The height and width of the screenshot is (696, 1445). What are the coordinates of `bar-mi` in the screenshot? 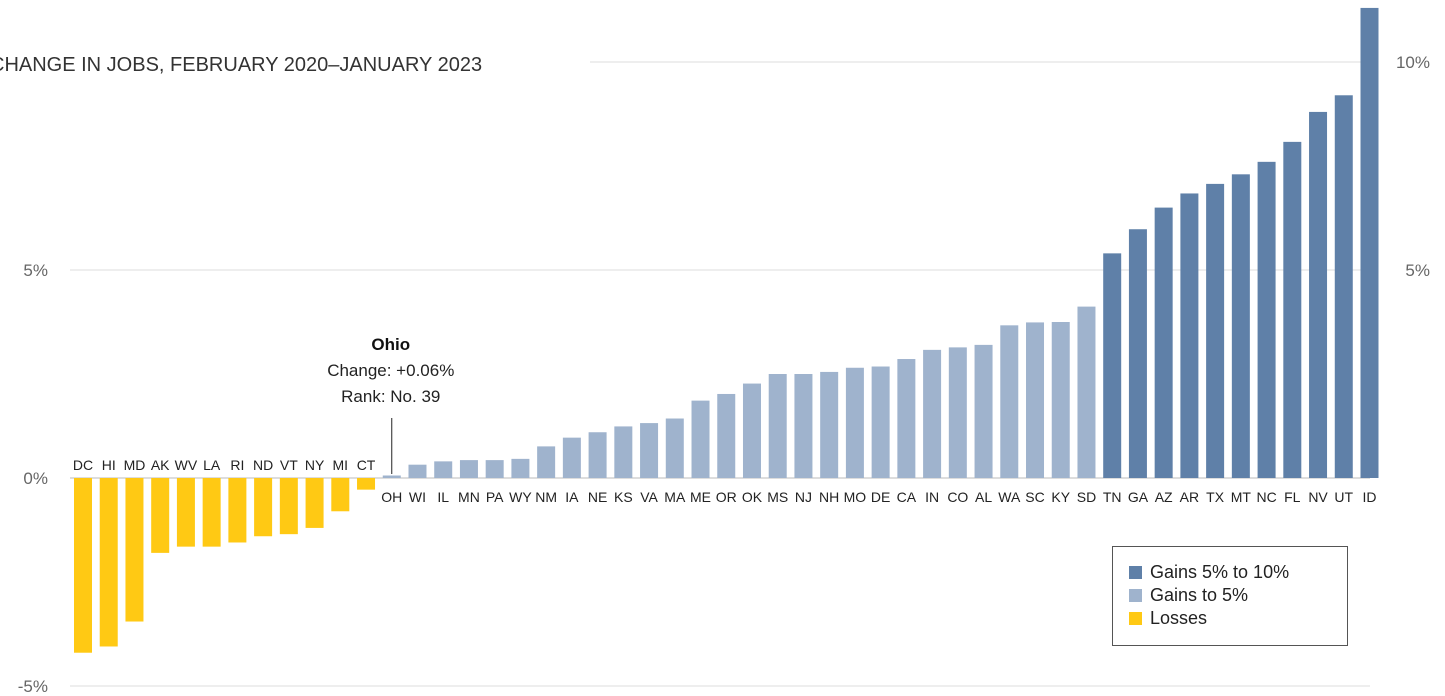 It's located at (340, 495).